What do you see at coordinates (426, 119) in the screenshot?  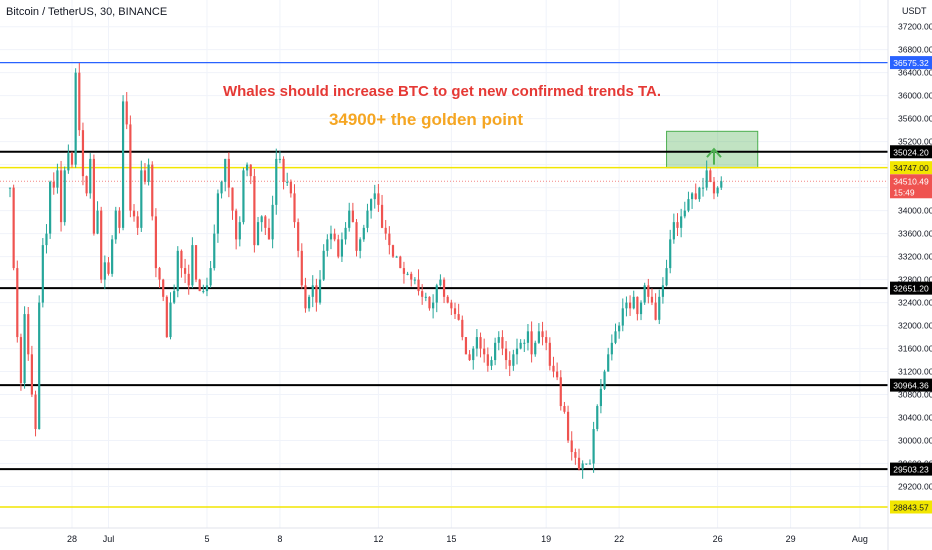 I see `subline-annotation: 34900+ the golden point` at bounding box center [426, 119].